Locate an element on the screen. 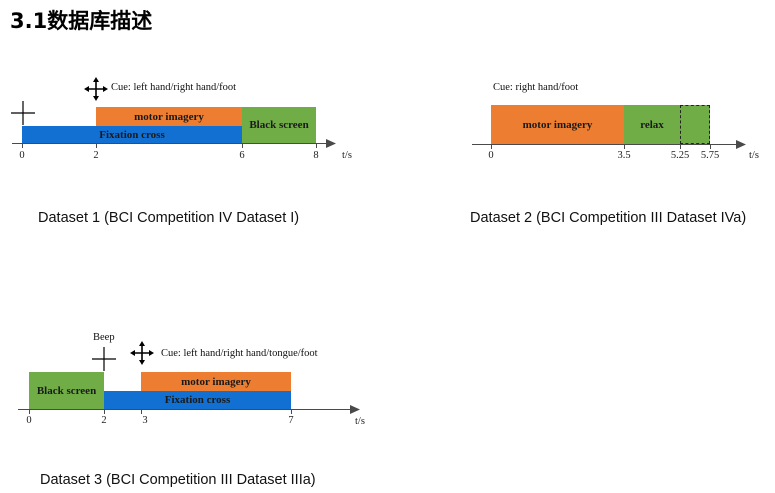 This screenshot has height=493, width=775. tick-label: 7 is located at coordinates (291, 420).